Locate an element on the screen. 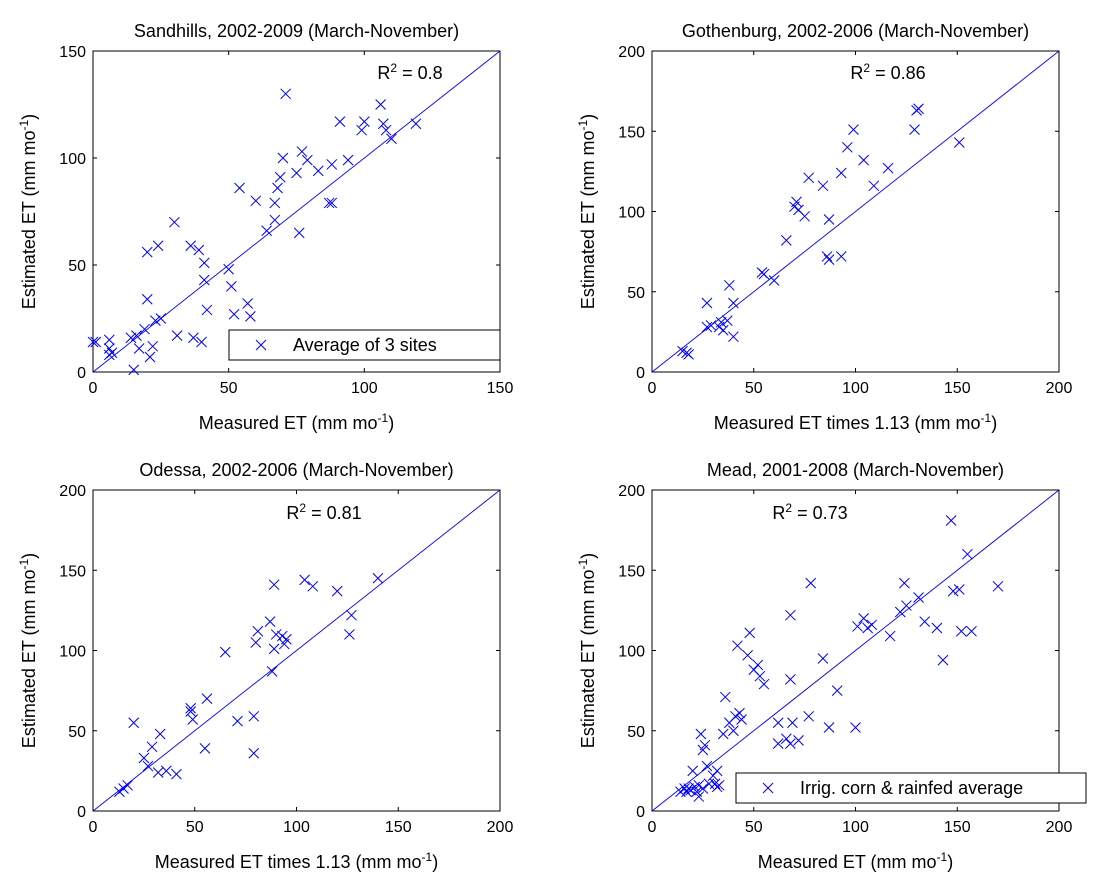  legend-label: Average of 3 sites is located at coordinates (365, 345).